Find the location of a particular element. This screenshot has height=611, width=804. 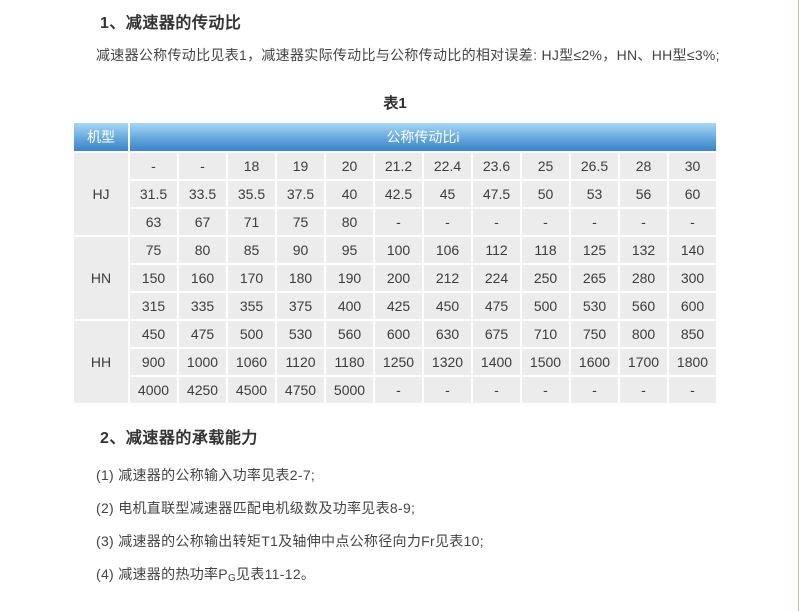

ratio-cell: 280 is located at coordinates (643, 278).